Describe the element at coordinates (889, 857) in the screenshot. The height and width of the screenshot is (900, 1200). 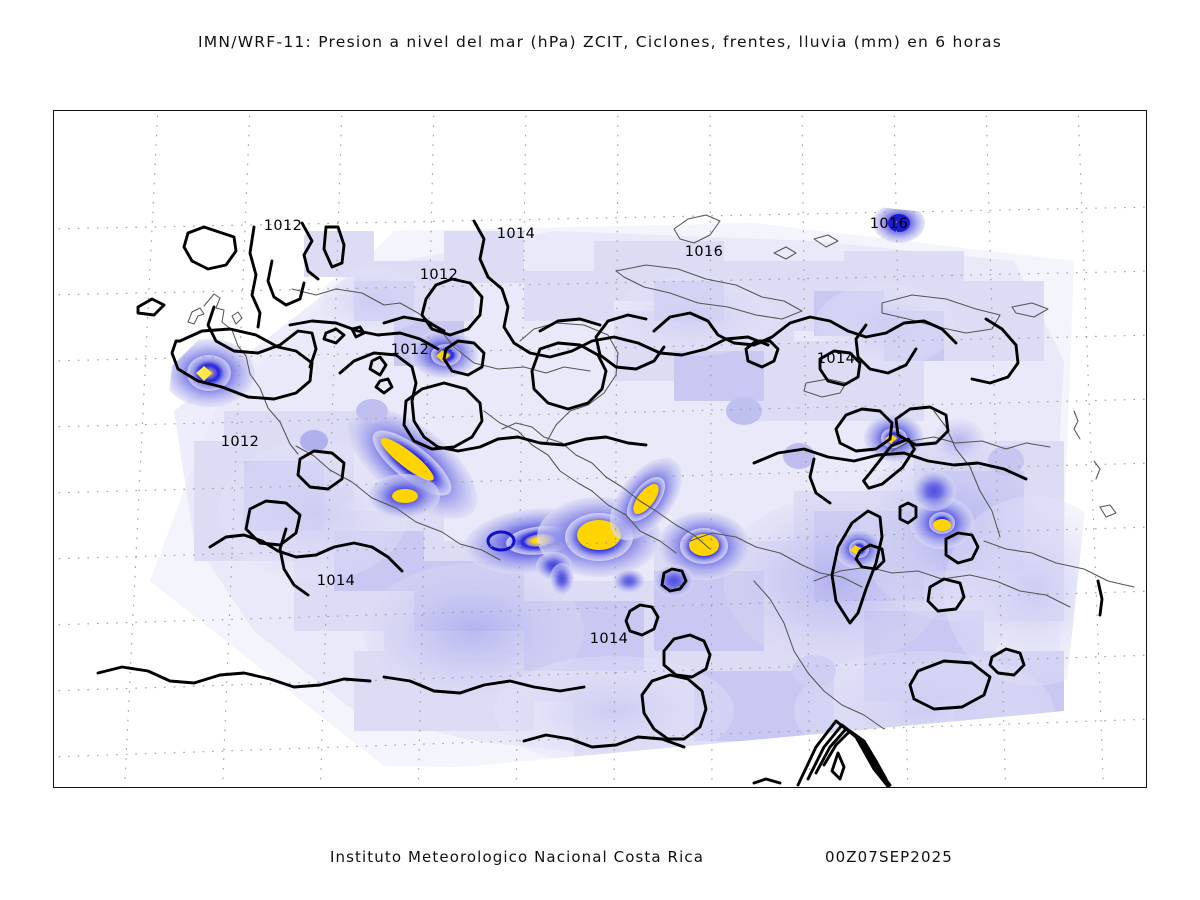
I see `footer-datestamp: 00Z07SEP2025` at that location.